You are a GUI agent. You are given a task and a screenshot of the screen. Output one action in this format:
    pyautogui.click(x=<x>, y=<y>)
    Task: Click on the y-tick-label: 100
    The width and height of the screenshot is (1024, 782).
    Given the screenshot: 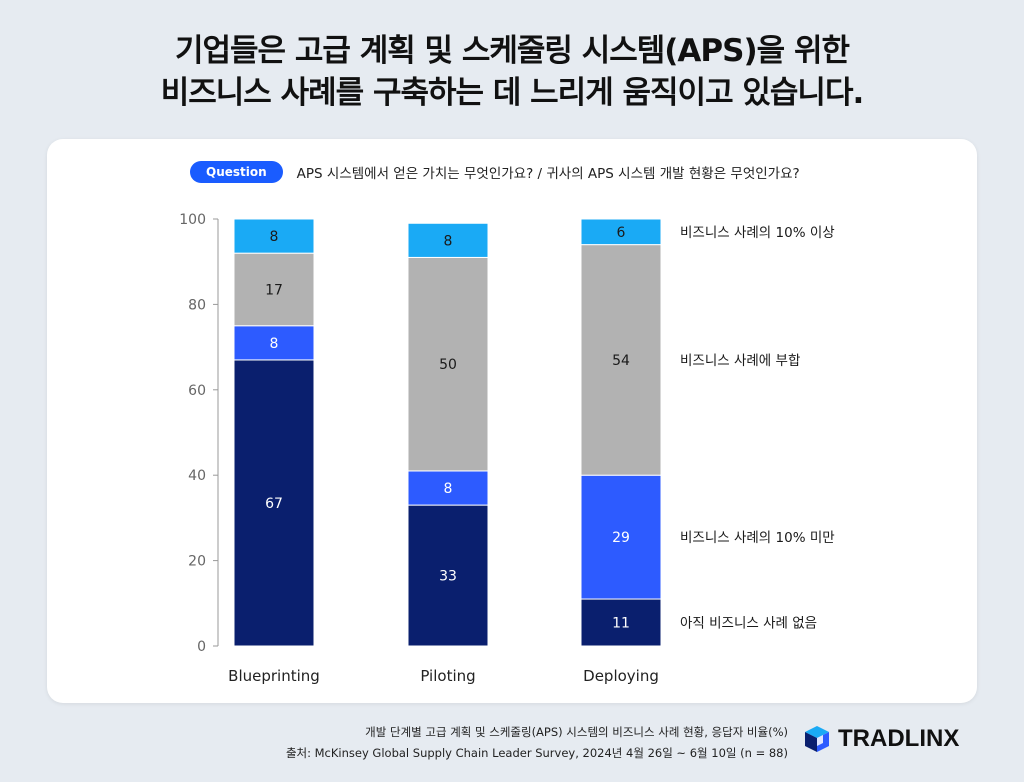 What is the action you would take?
    pyautogui.click(x=192, y=220)
    